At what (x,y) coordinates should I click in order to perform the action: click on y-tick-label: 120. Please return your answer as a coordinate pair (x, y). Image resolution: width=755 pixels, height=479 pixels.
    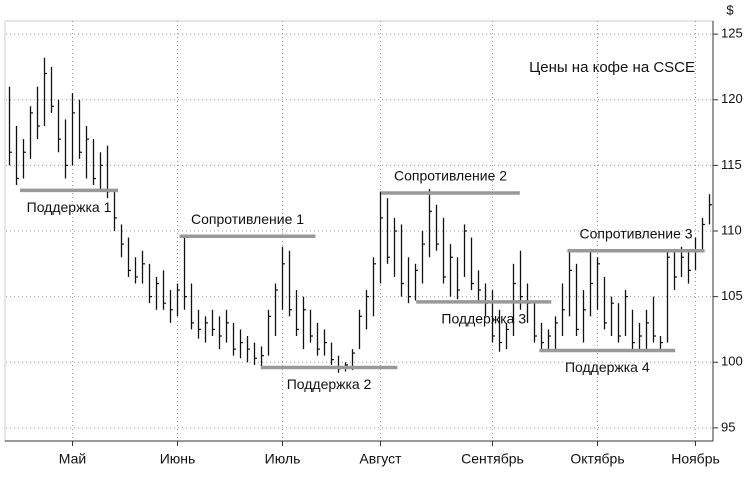
    Looking at the image, I should click on (732, 98).